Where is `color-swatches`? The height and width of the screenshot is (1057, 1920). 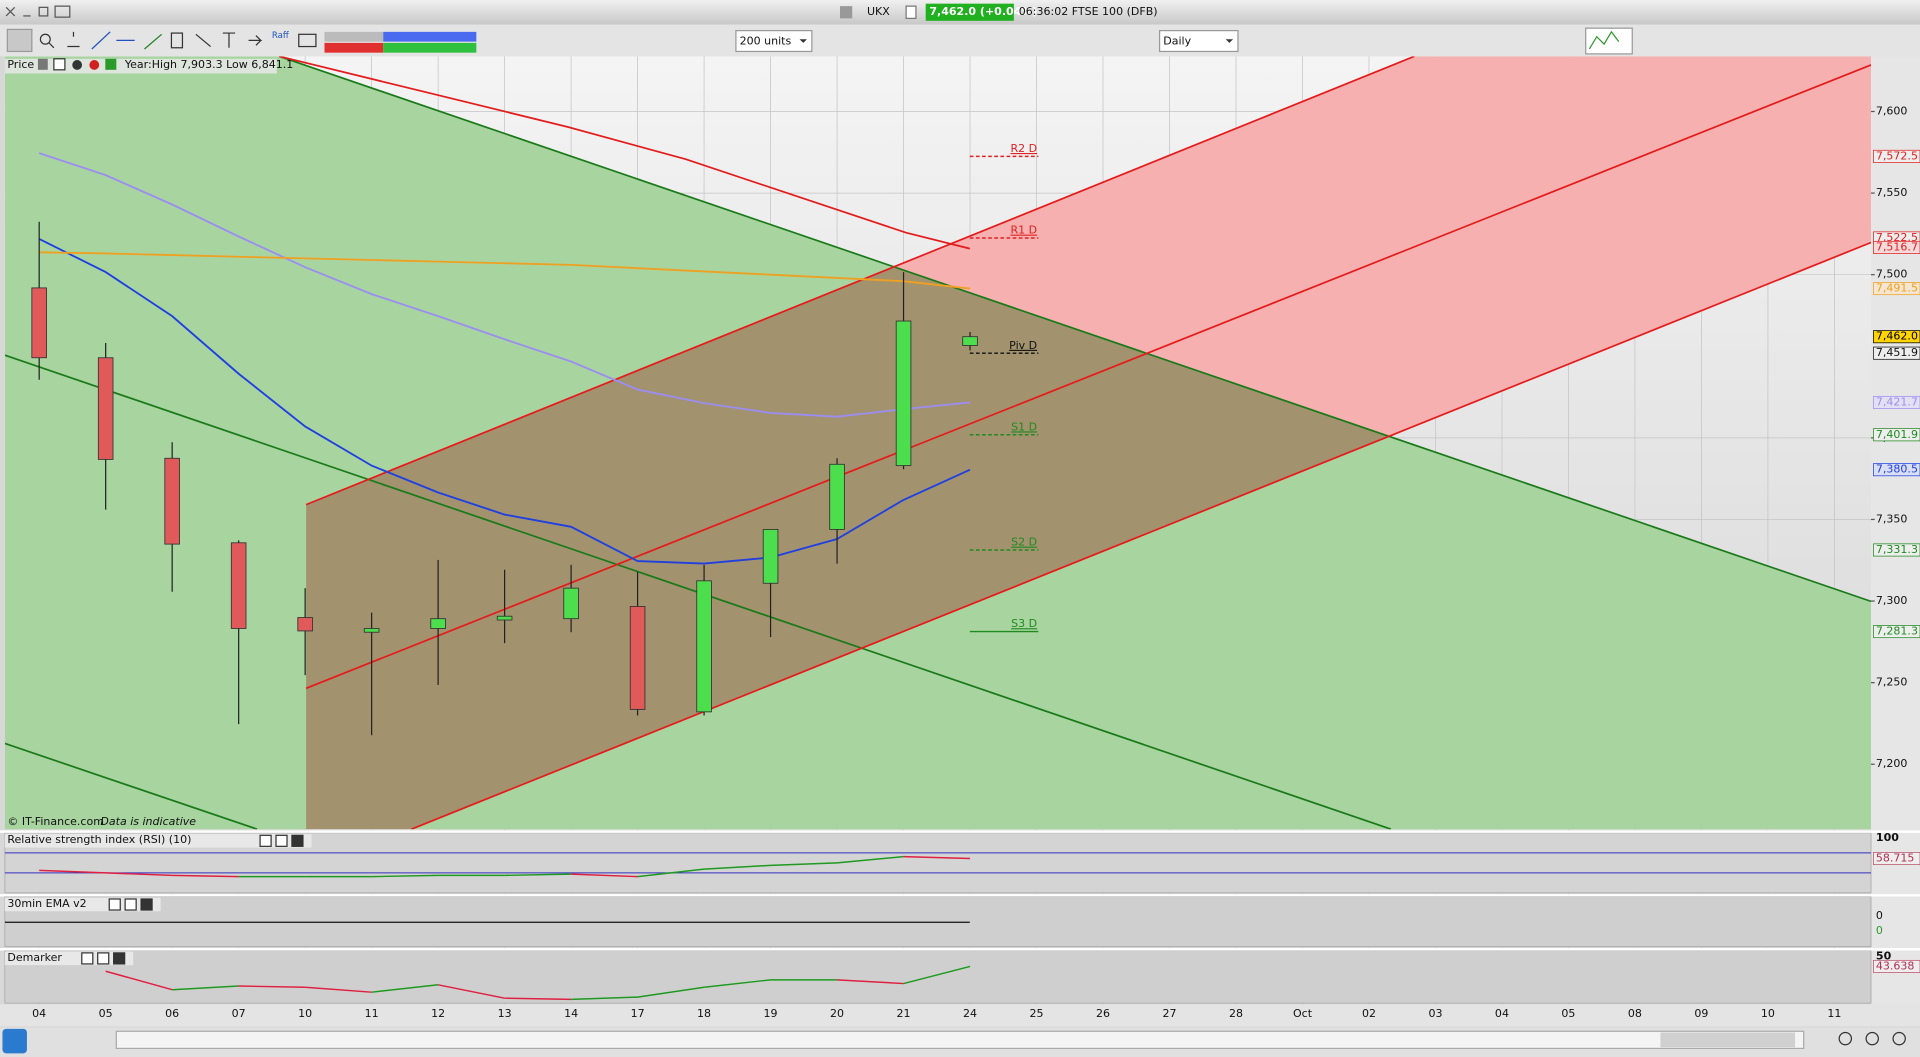
color-swatches is located at coordinates (400, 42).